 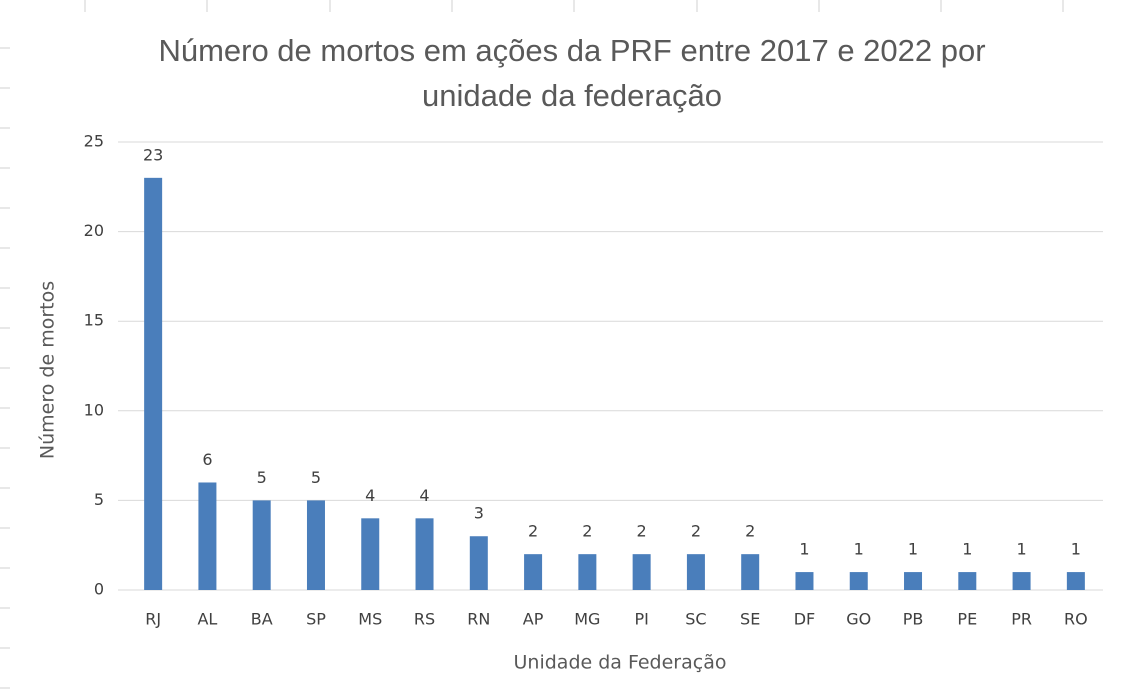 What do you see at coordinates (94, 409) in the screenshot?
I see `y-tick-label: 10` at bounding box center [94, 409].